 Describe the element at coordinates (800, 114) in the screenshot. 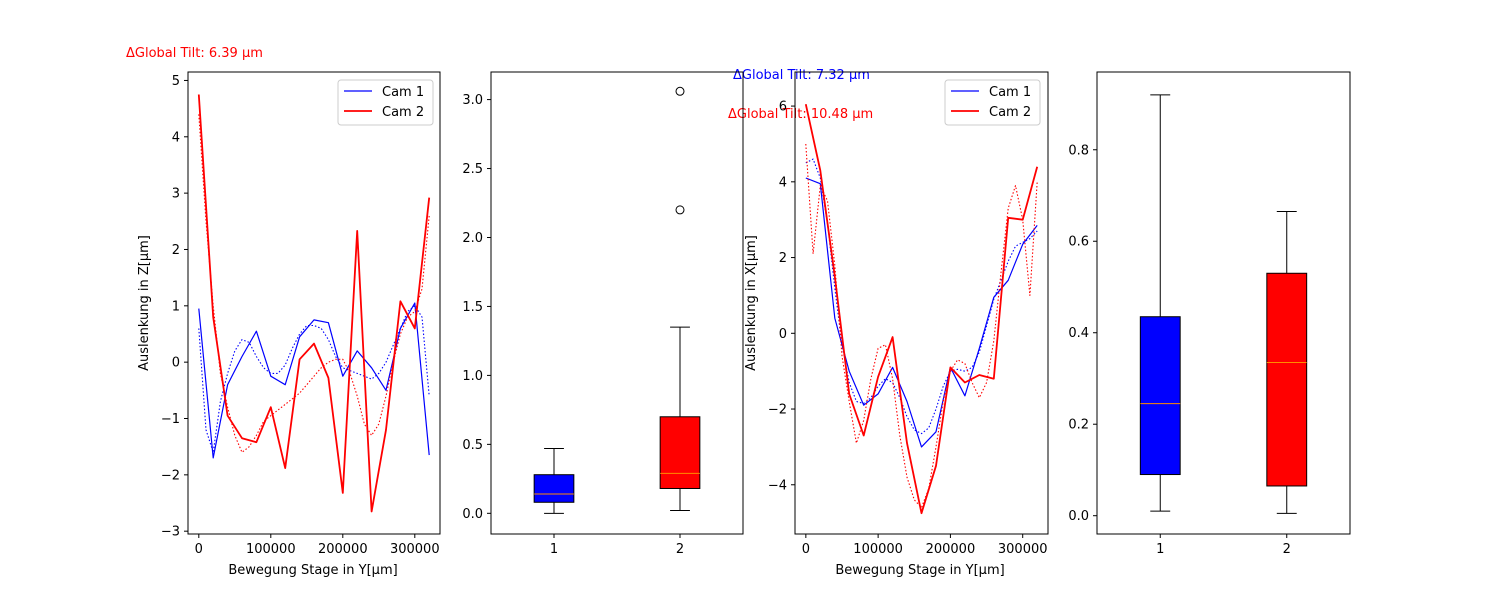

I see `global-tilt-annotation-3: ΔGlobal Tilt: 10.48 µm` at that location.